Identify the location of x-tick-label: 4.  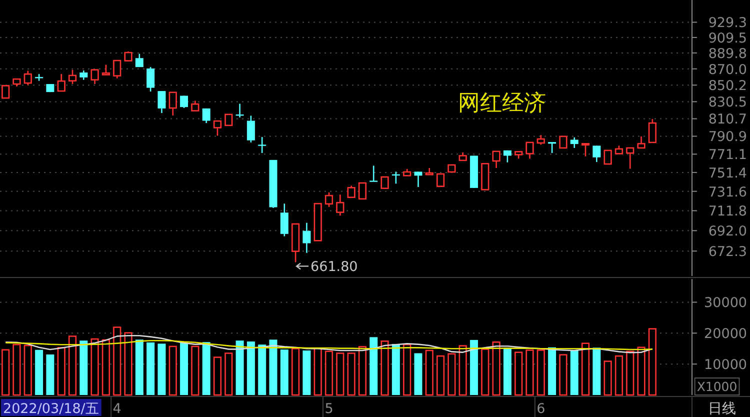
(117, 409).